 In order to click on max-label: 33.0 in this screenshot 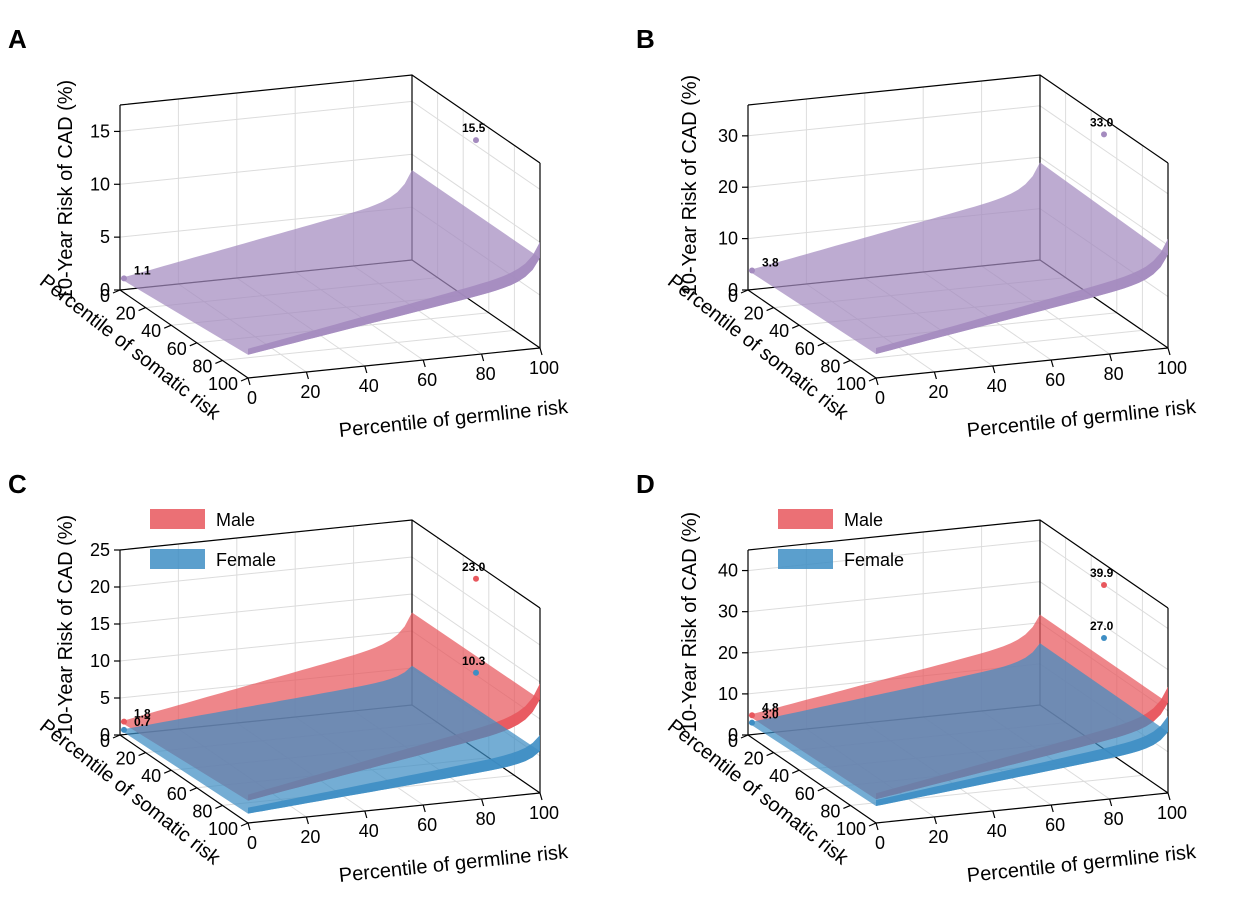, I will do `click(1102, 122)`.